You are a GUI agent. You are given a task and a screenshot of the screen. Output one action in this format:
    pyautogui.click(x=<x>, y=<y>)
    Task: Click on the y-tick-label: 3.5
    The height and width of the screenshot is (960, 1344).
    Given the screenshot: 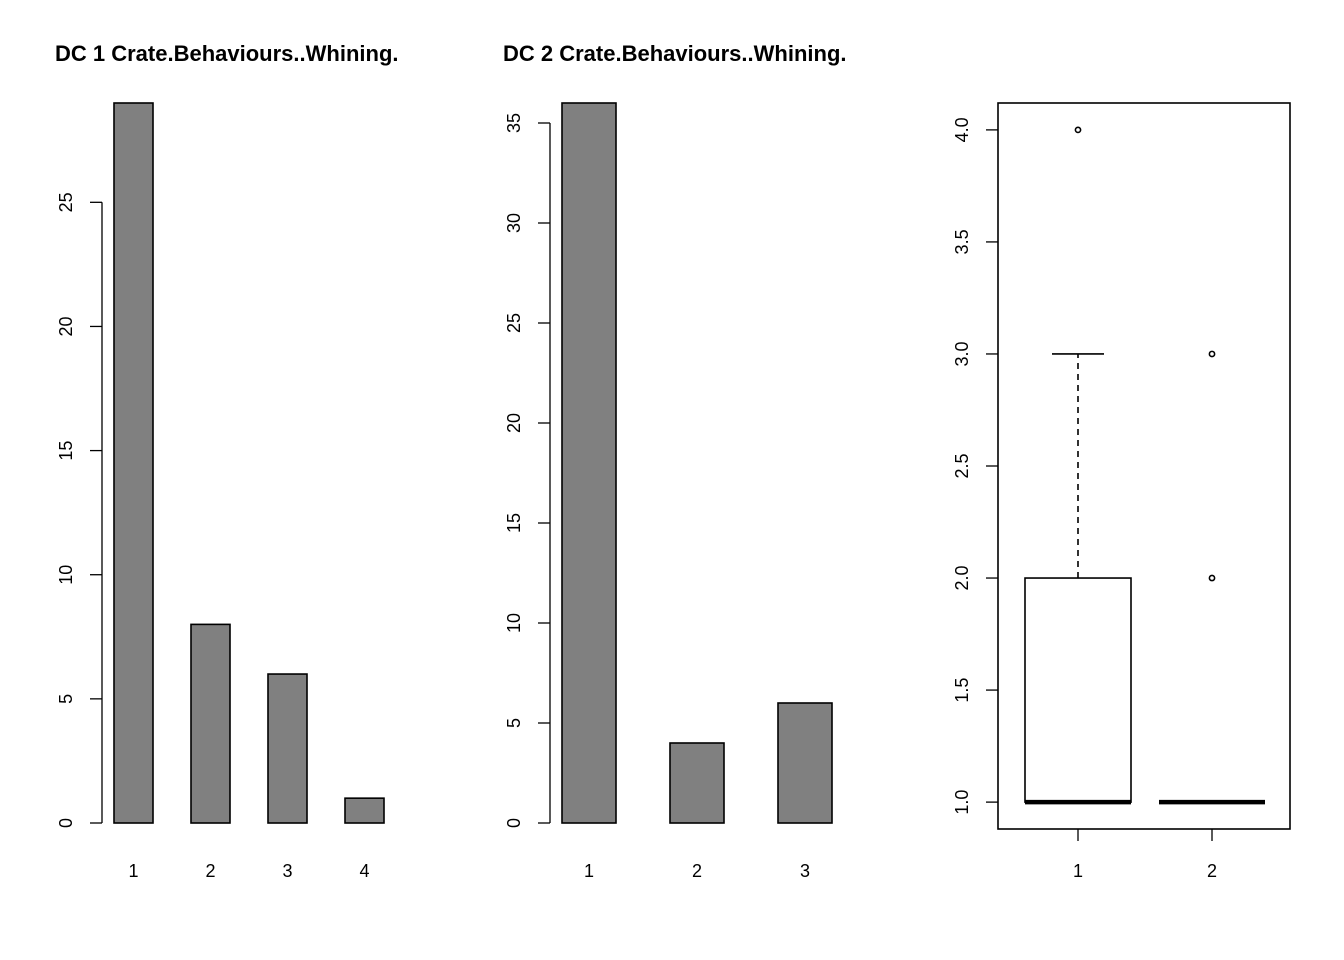 What is the action you would take?
    pyautogui.click(x=962, y=241)
    